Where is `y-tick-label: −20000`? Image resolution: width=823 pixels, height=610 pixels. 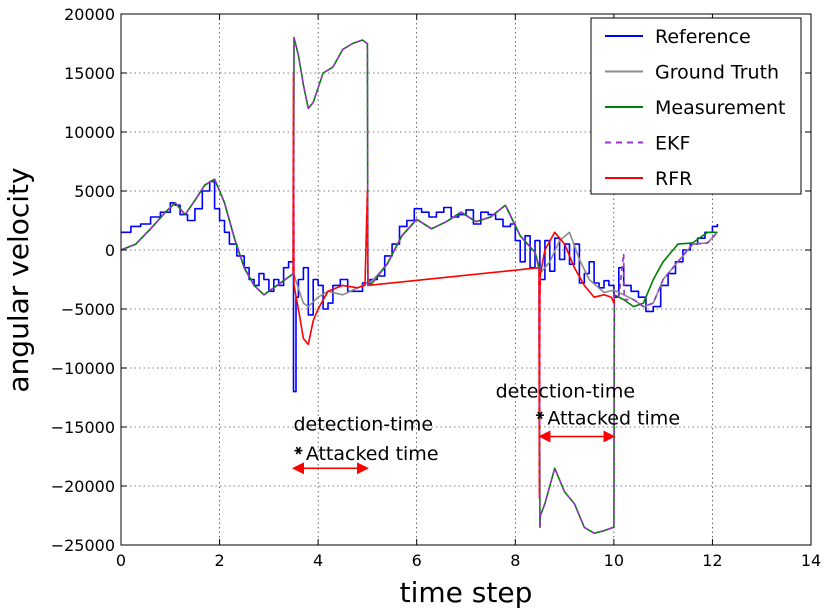 y-tick-label: −20000 is located at coordinates (83, 486).